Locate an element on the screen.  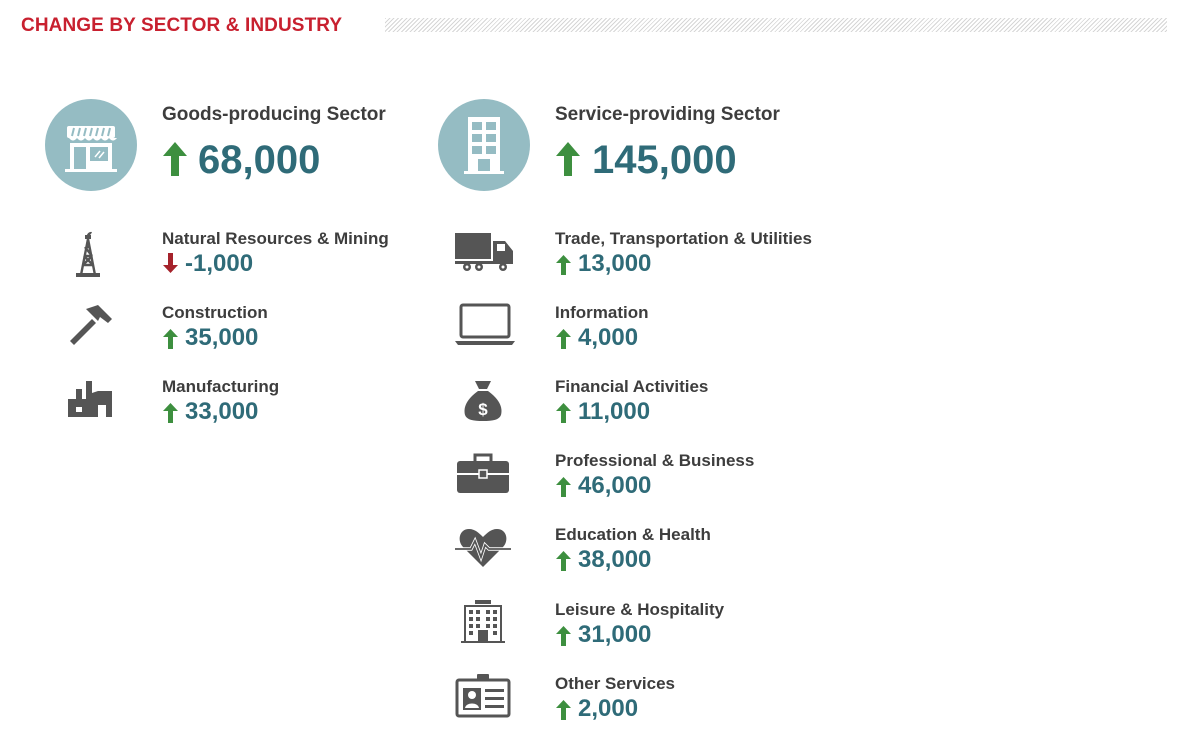
industry-value: 11,000 is located at coordinates (614, 411).